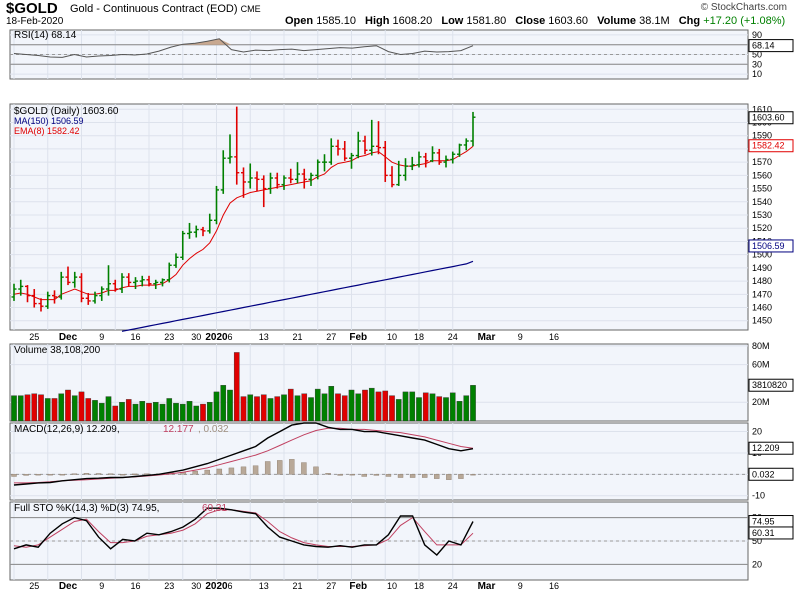 The height and width of the screenshot is (591, 795). What do you see at coordinates (617, 21) in the screenshot?
I see `volume-label: Volume` at bounding box center [617, 21].